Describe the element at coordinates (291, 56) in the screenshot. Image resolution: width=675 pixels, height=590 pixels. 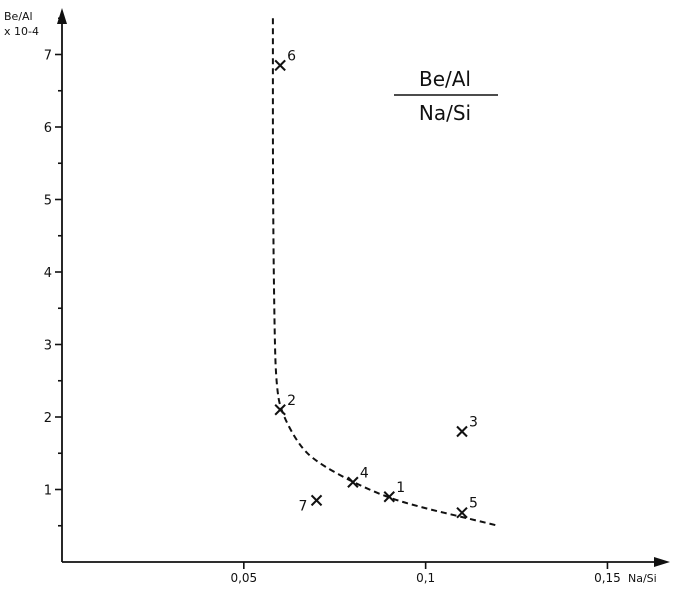
I see `point-label: 6` at that location.